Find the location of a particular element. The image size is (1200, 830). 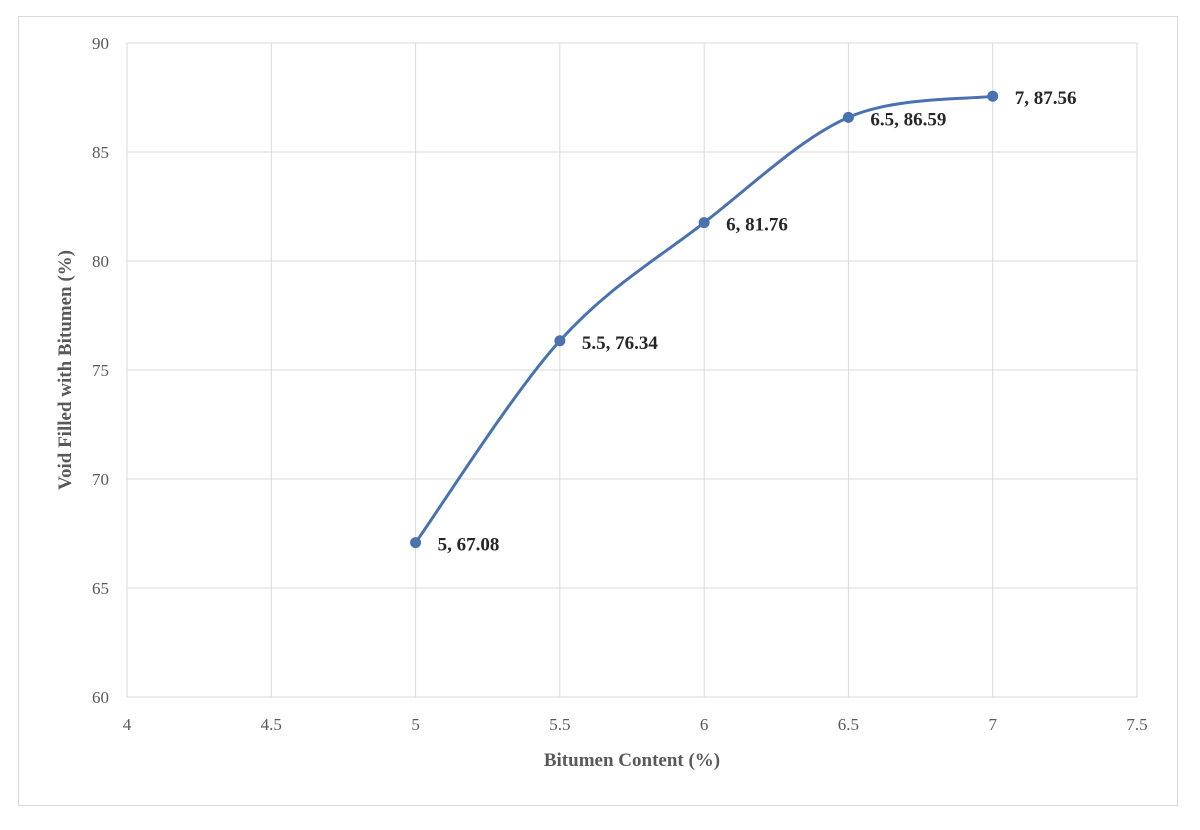

y-tick-label: 85 is located at coordinates (100, 152).